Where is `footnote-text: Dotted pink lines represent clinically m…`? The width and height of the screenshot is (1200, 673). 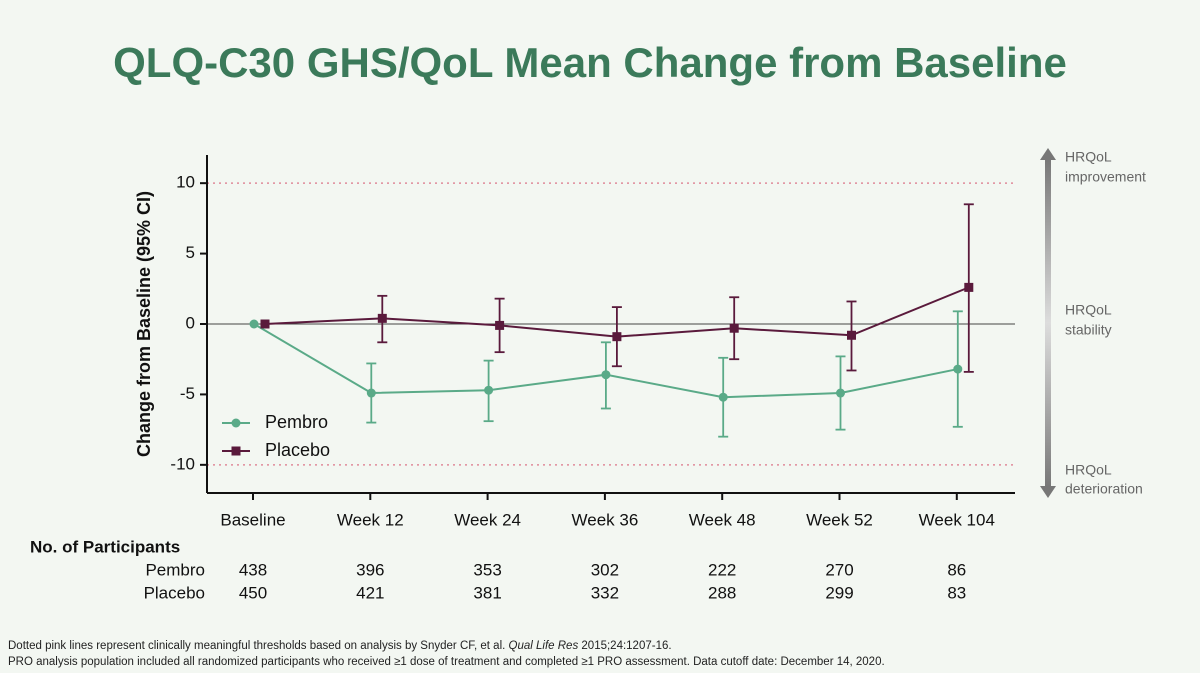
footnote-text: Dotted pink lines represent clinically m… is located at coordinates (258, 646).